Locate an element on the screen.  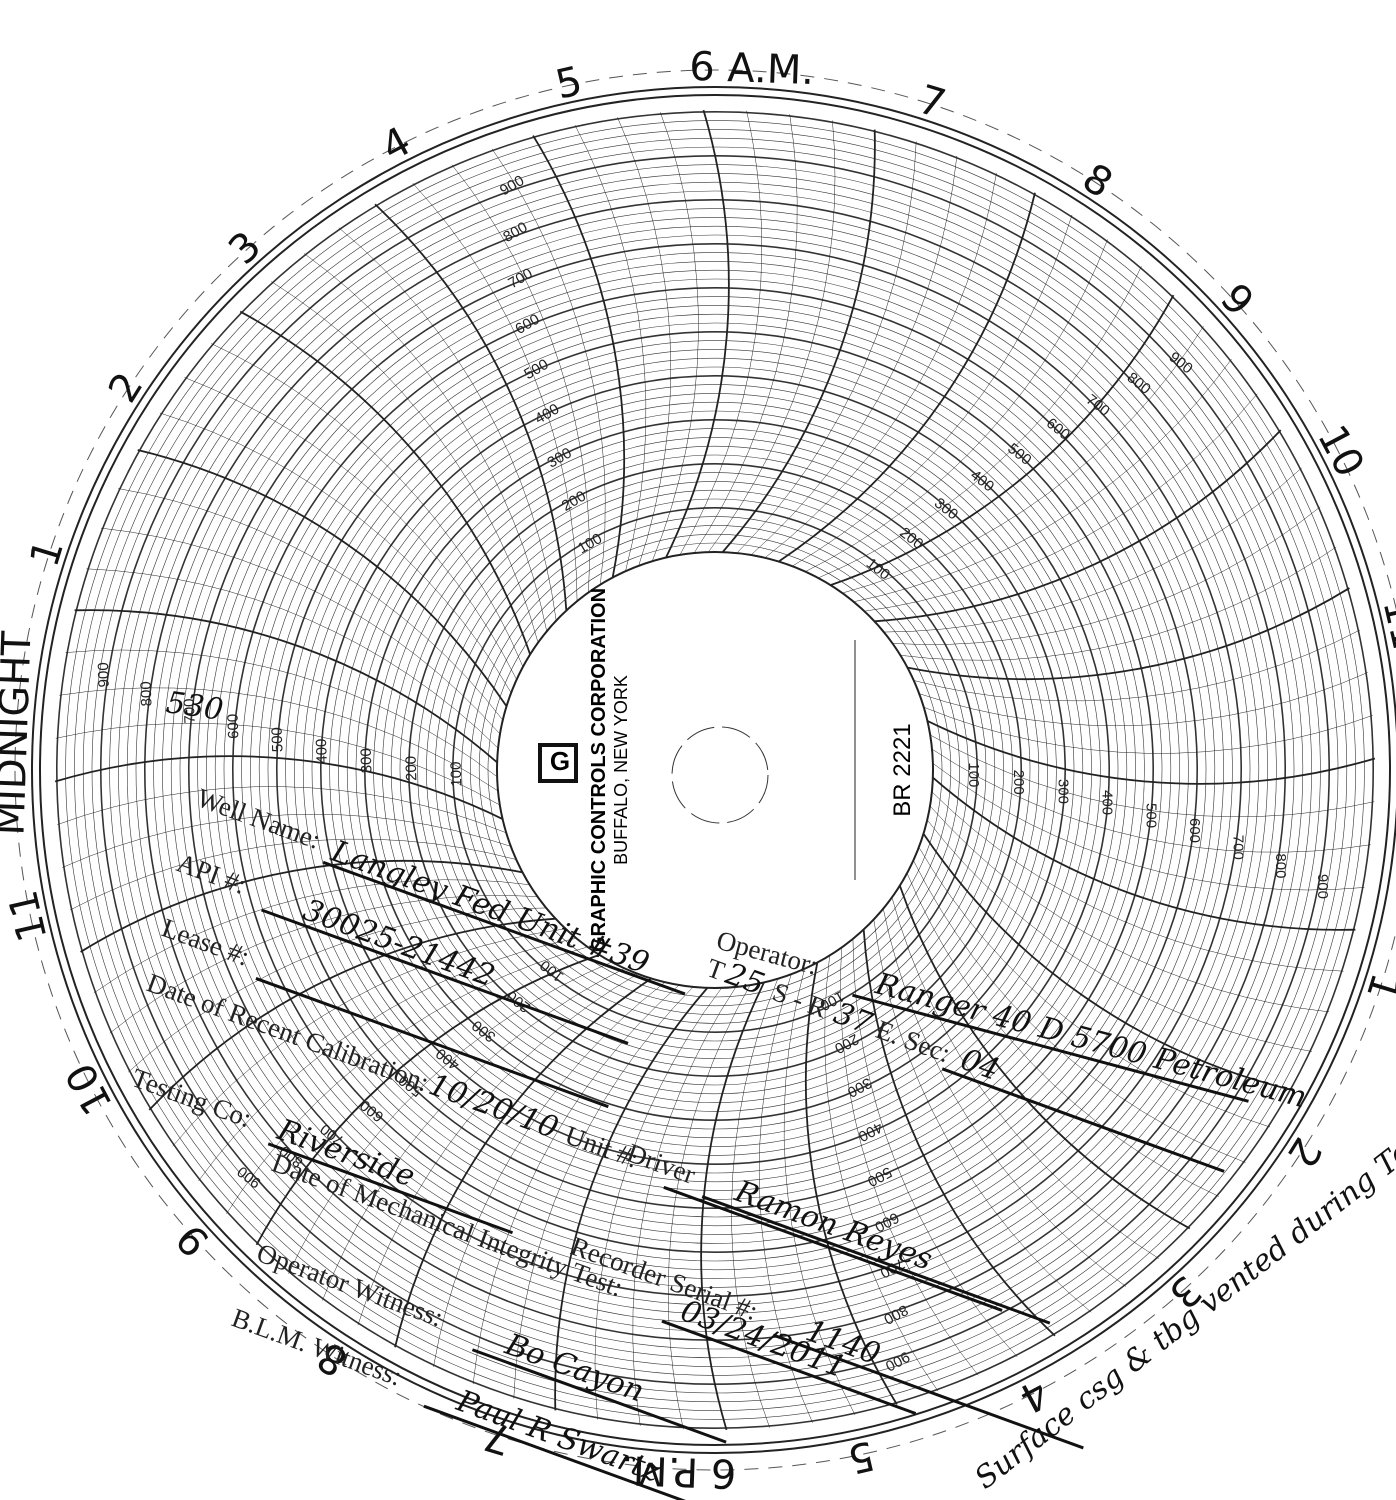
field-label: Well Name: is located at coordinates (259, 818).